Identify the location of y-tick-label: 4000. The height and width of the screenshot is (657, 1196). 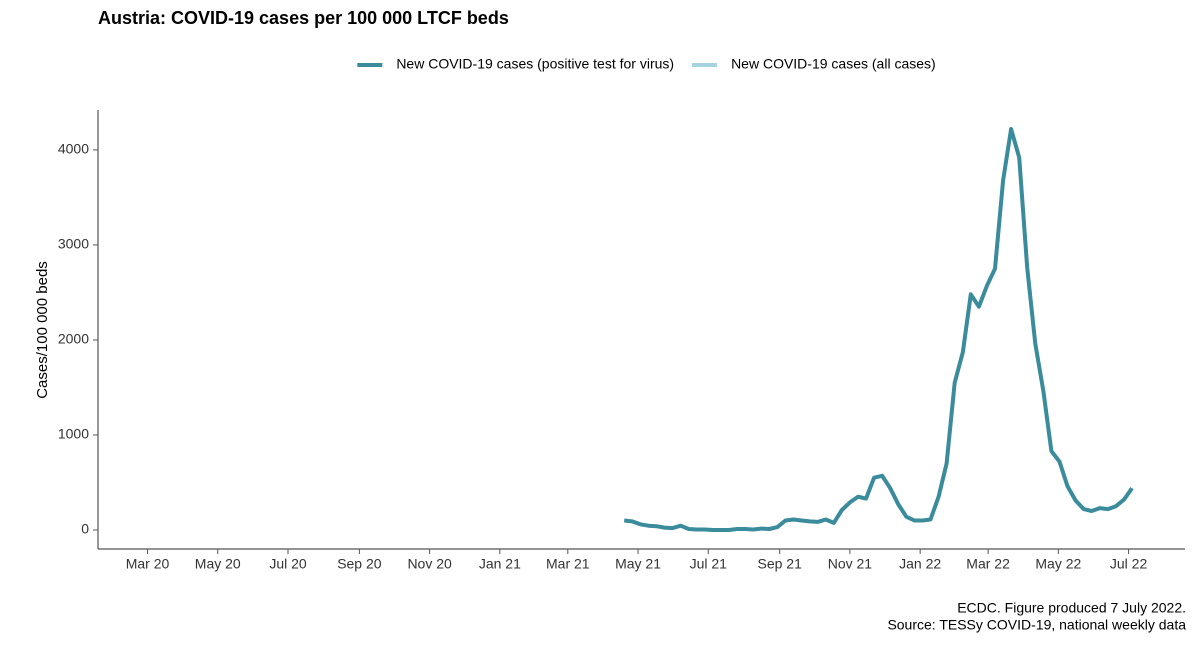
(73, 149).